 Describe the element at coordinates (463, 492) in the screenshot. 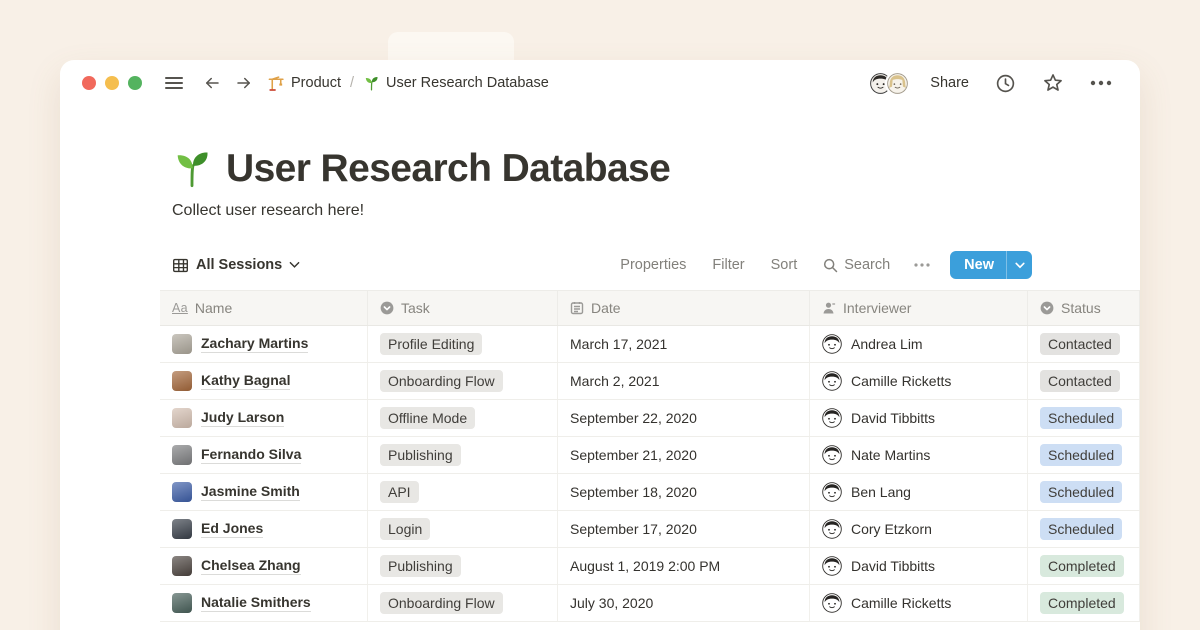

I see `task-cell: API` at that location.